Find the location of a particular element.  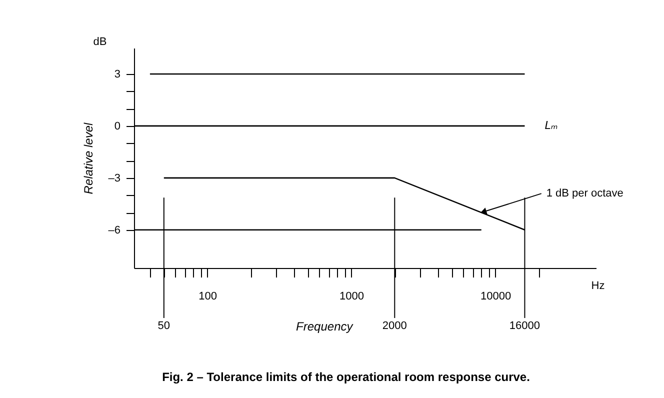

text: Fig. 2 – Tolerance limits of the operational room response curve. is located at coordinates (346, 377).